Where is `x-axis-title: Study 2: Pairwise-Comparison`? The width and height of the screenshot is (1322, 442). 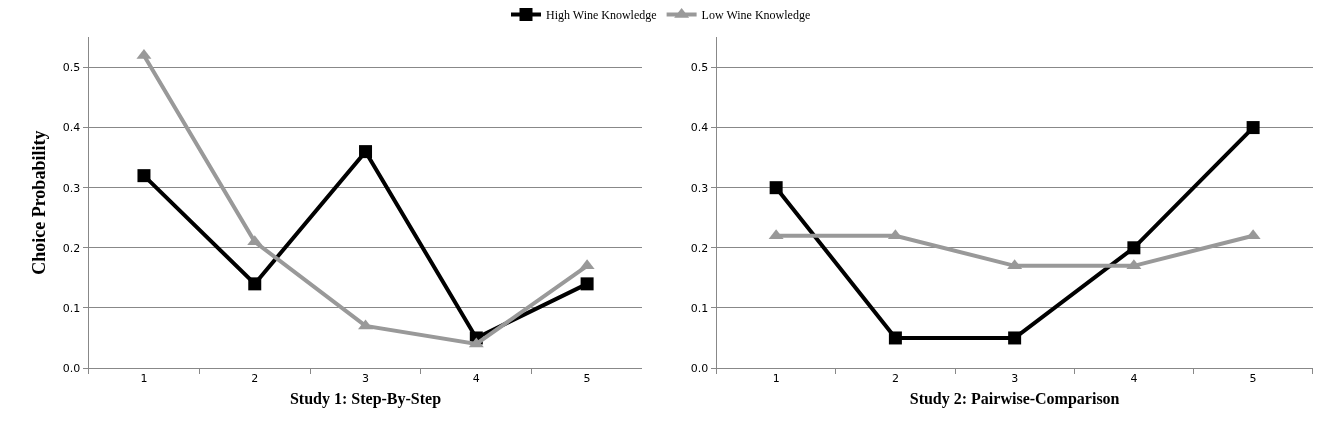
x-axis-title: Study 2: Pairwise-Comparison is located at coordinates (1014, 398).